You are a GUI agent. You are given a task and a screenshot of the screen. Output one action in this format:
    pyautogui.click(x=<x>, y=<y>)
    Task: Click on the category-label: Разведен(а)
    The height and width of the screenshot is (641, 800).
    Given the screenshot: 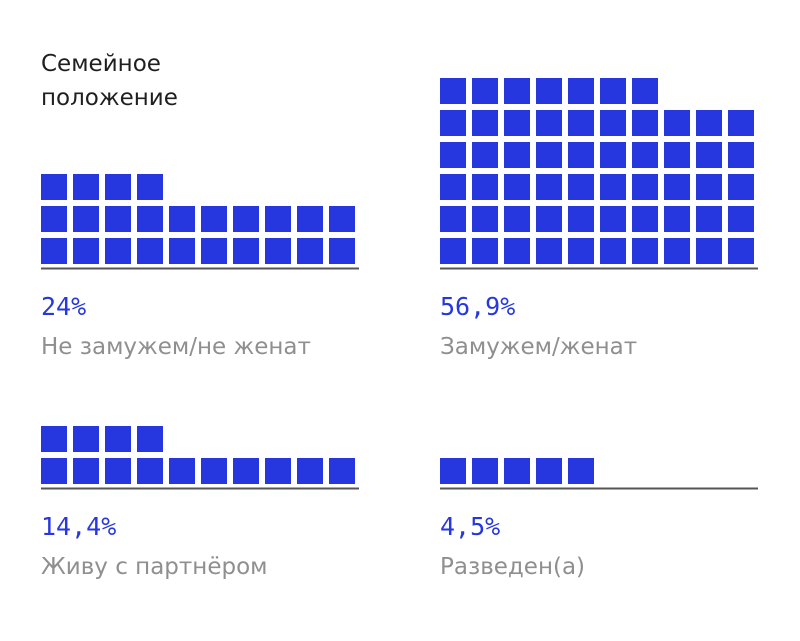 What is the action you would take?
    pyautogui.click(x=512, y=567)
    